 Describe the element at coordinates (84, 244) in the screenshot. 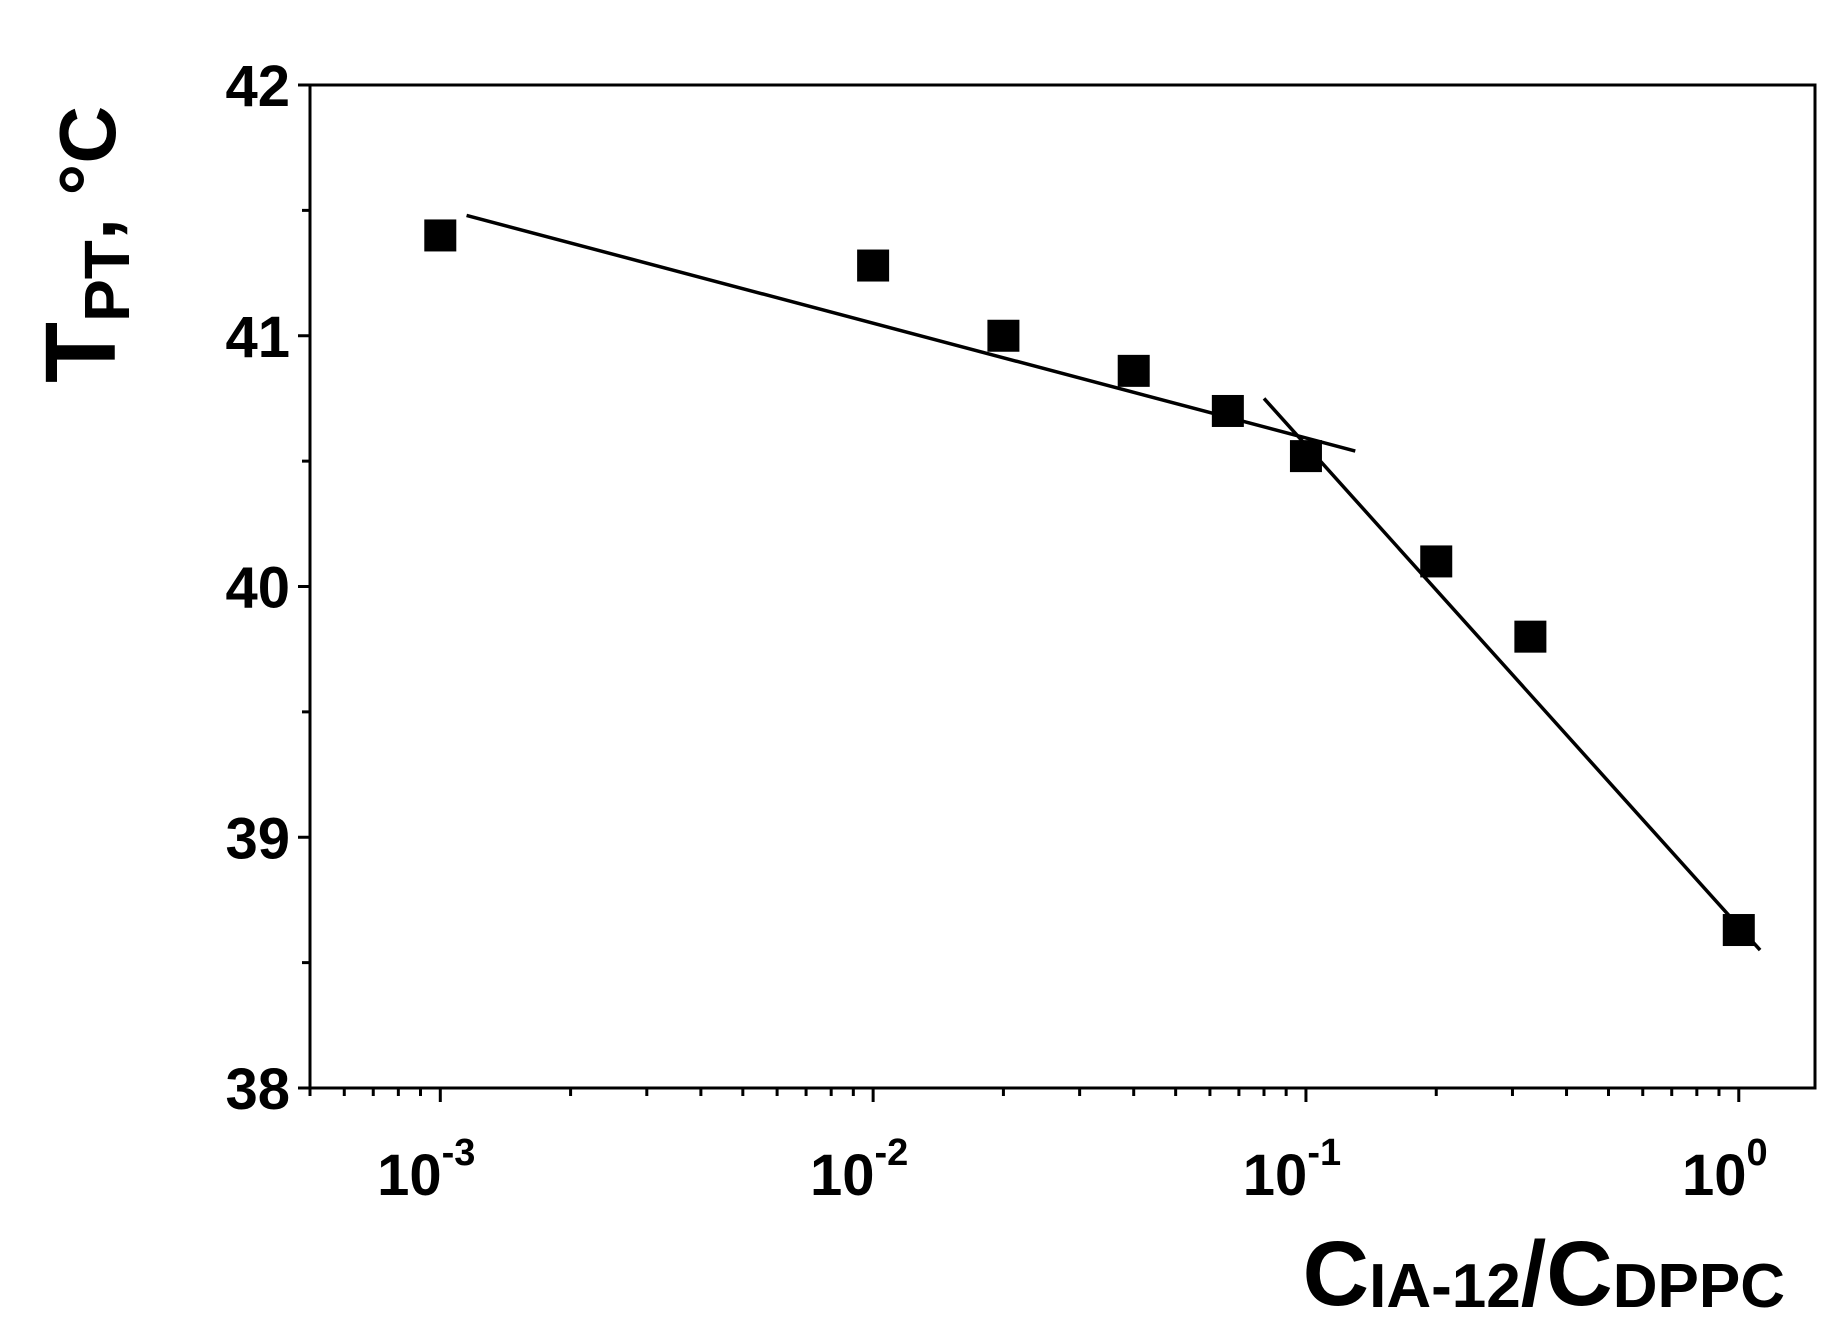

I see `y-axis-title: TPT, °C` at that location.